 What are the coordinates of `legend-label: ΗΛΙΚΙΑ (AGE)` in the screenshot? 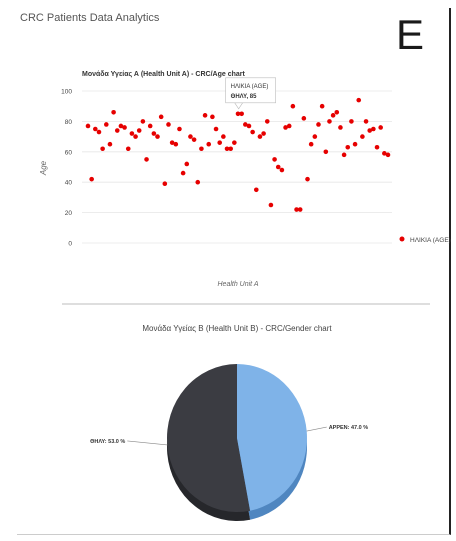 It's located at (430, 240).